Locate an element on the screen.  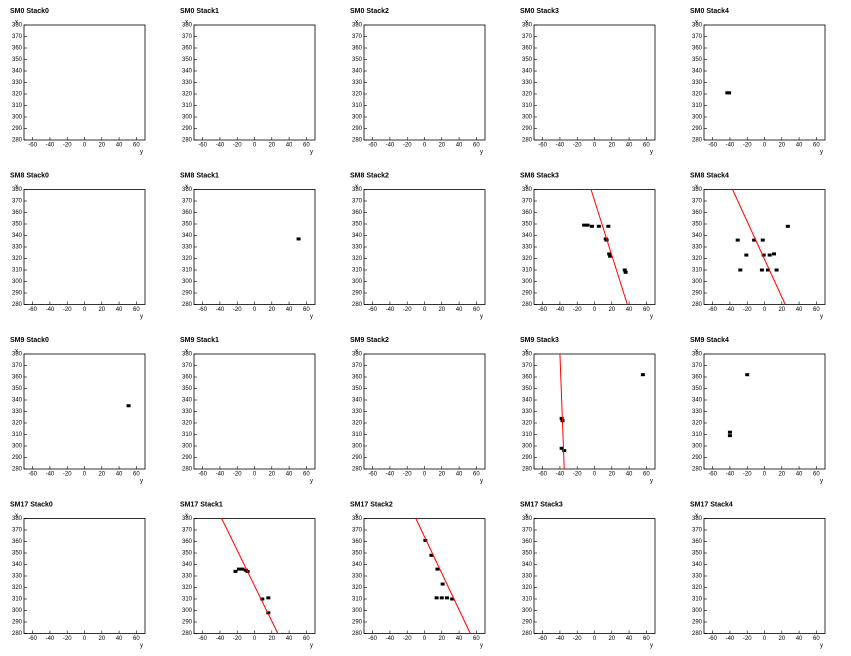
panel-title: SM17 Stack0 is located at coordinates (31, 504).